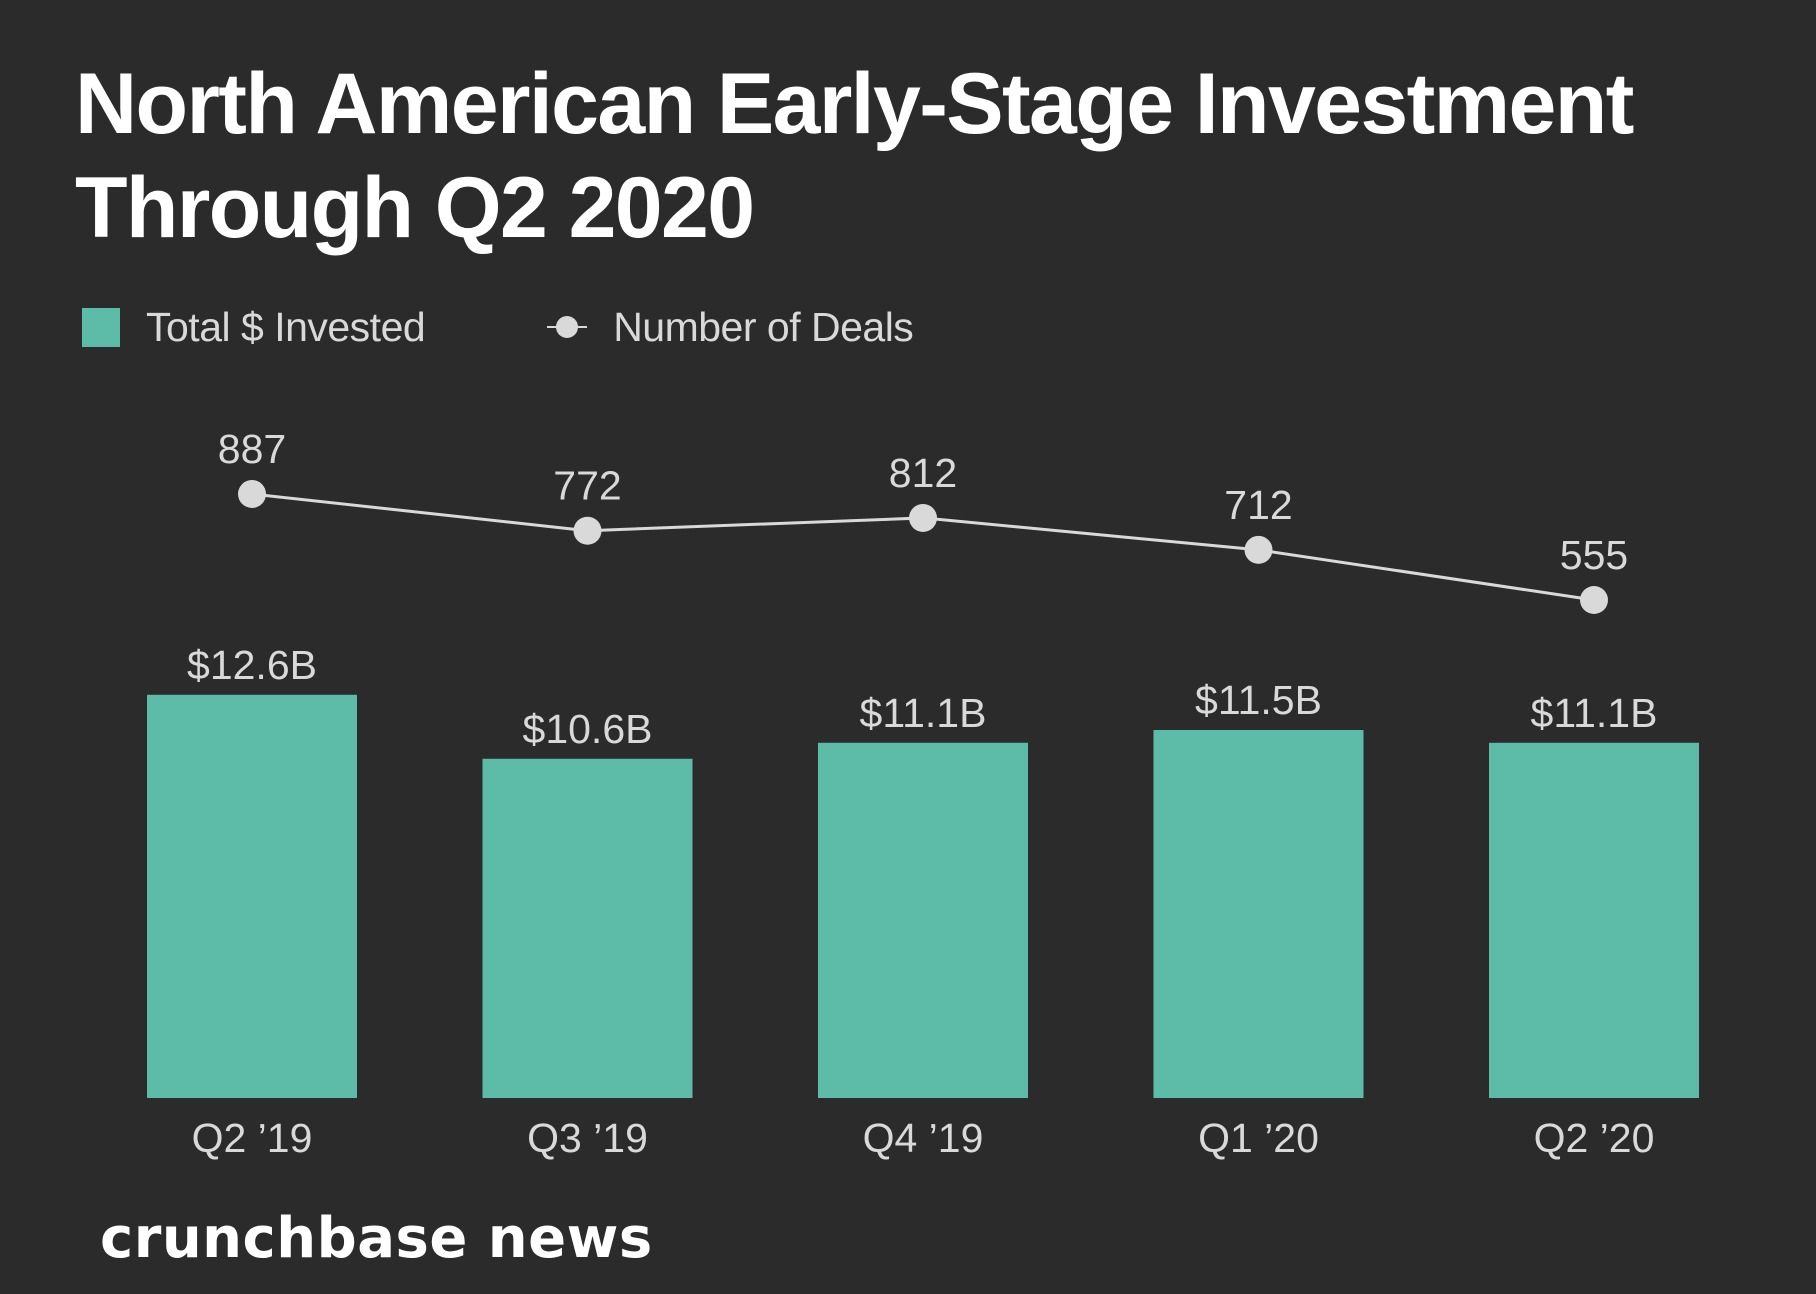 The image size is (1816, 1294). I want to click on chart-title-line-1: North American Early-Stage Investment, so click(854, 104).